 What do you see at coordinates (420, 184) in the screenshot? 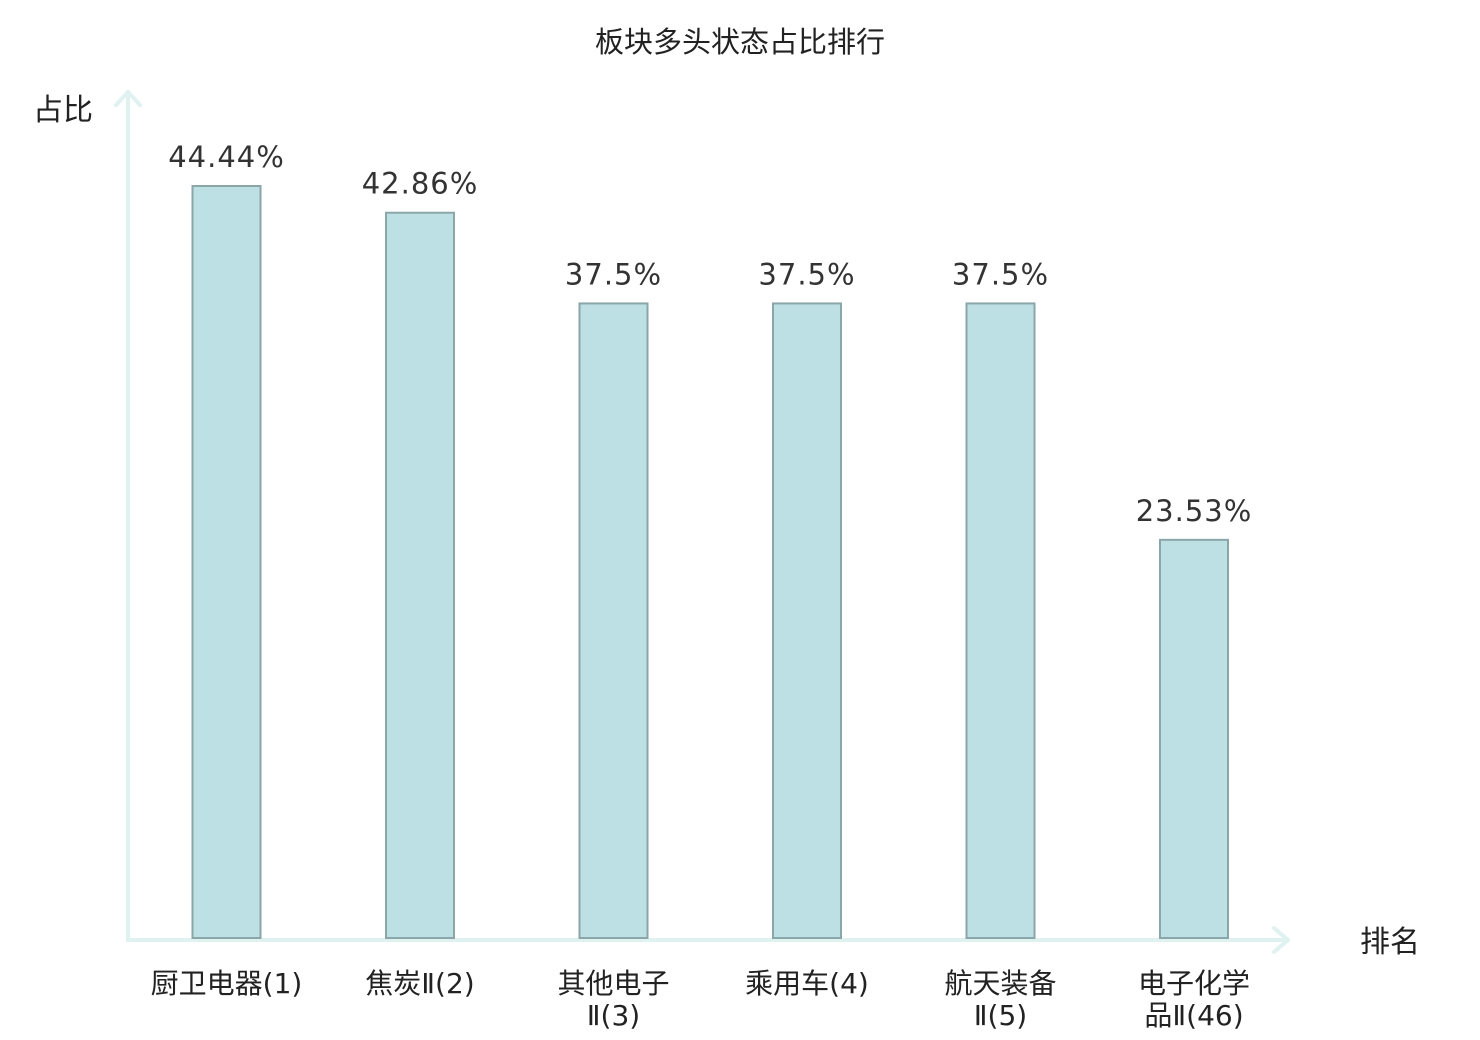
I see `data-label: 42.86%` at bounding box center [420, 184].